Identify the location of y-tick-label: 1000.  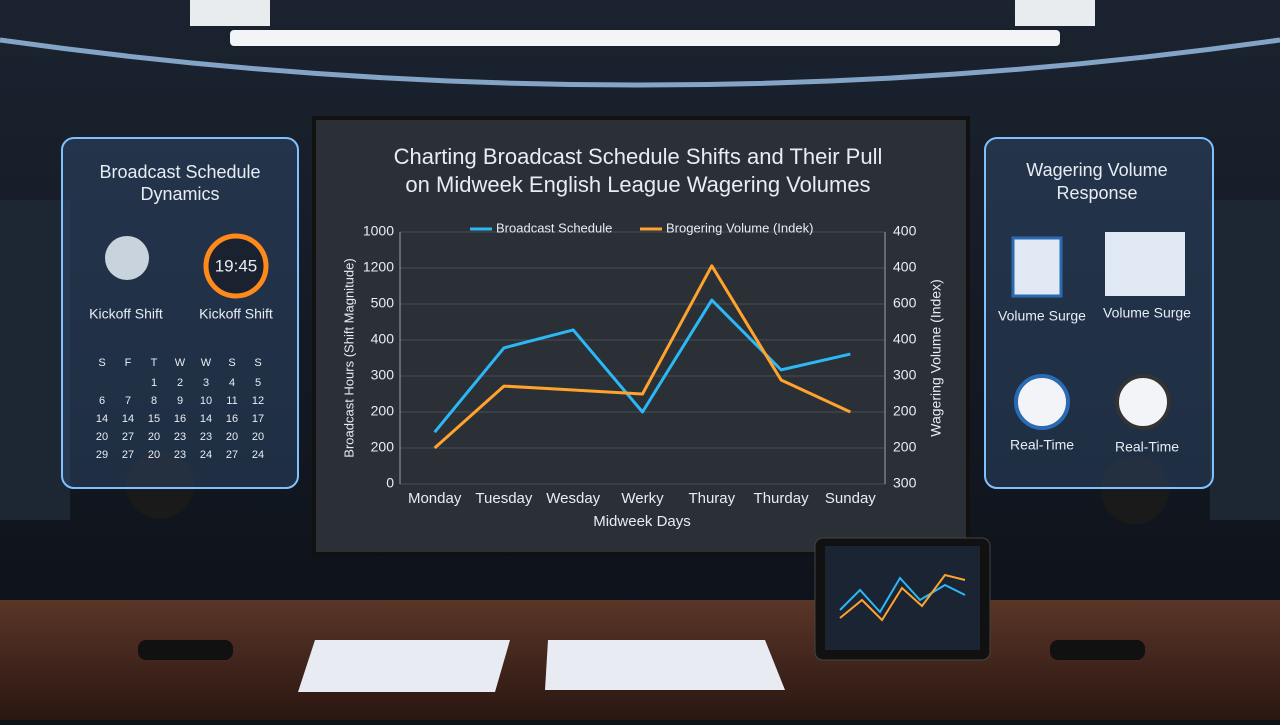
(378, 231).